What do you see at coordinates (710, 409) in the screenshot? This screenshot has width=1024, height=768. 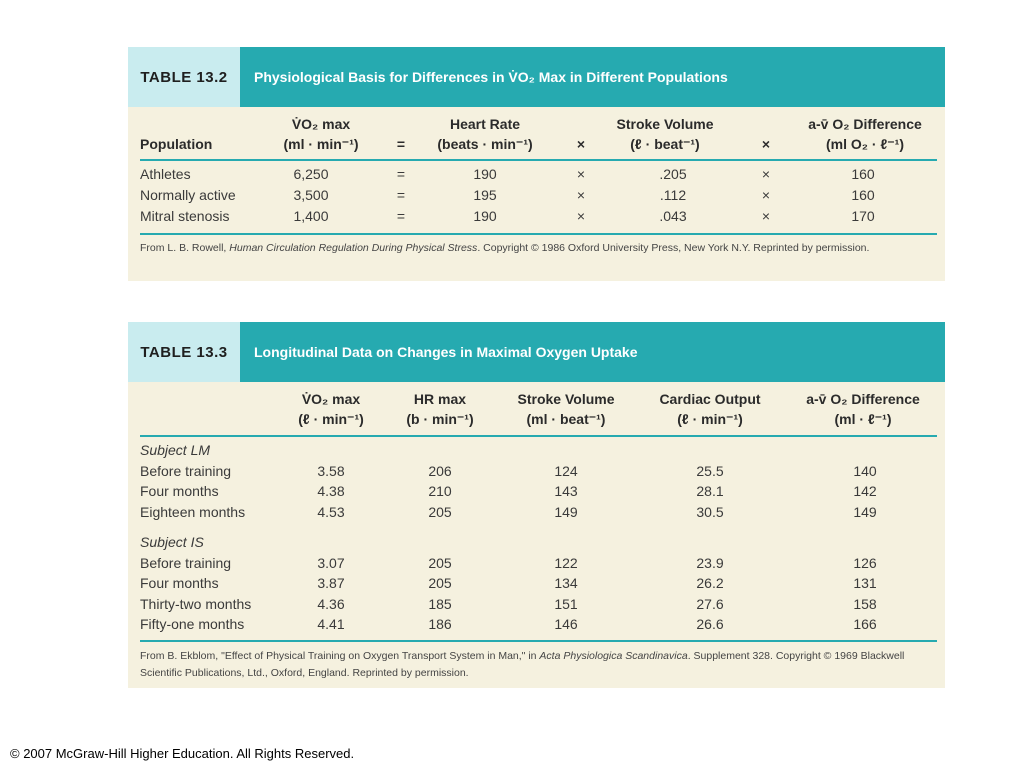 I see `col-header-cardiac-output: Cardiac Output (ℓ · min⁻¹)` at bounding box center [710, 409].